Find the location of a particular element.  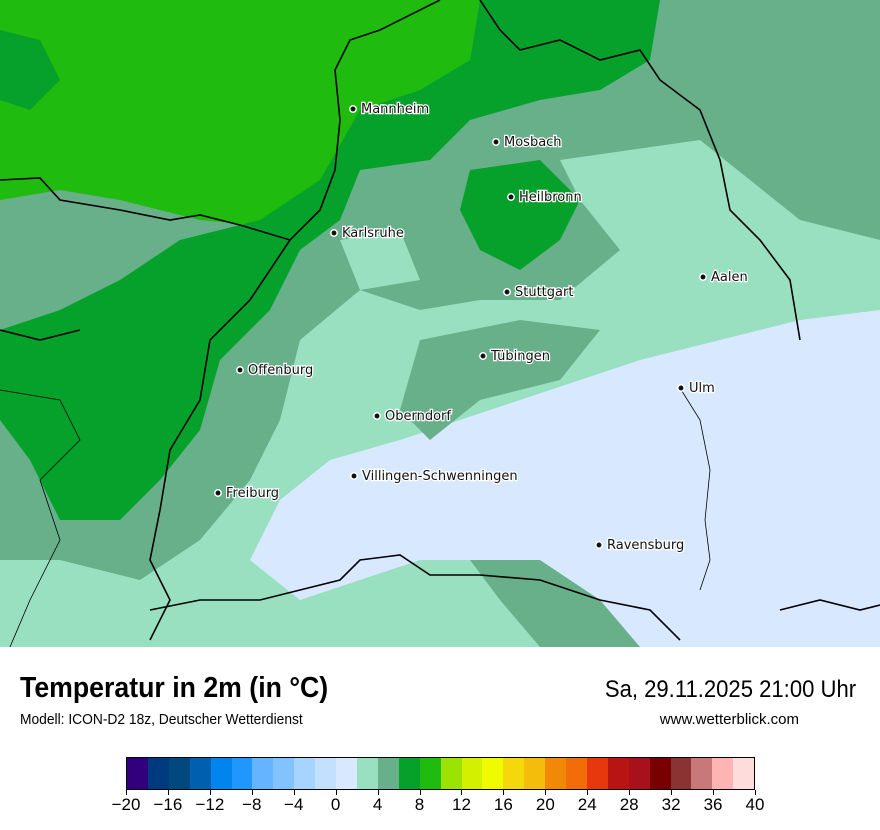

city-label: Offenburg is located at coordinates (280, 370).